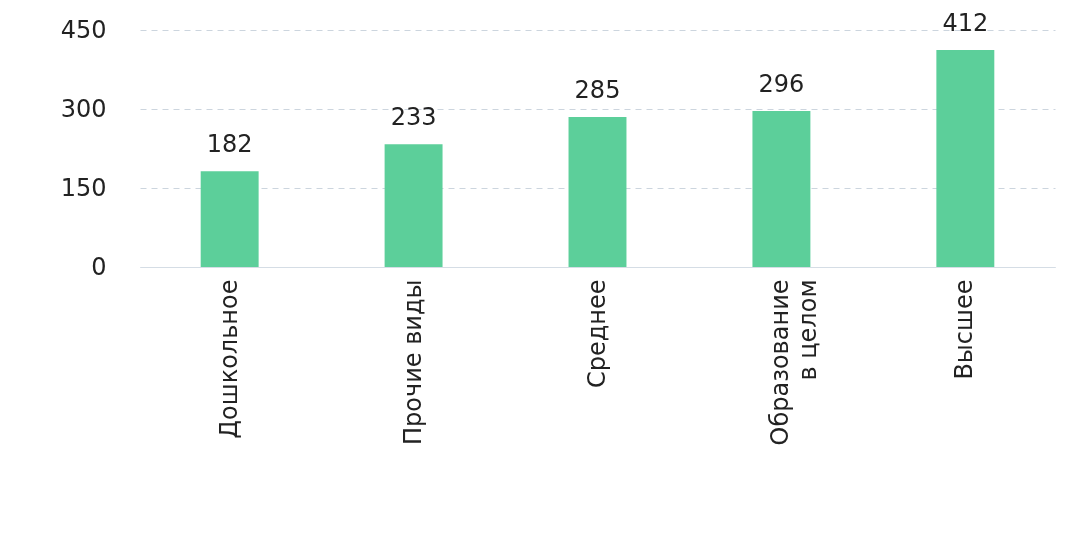 The image size is (1082, 534). Describe the element at coordinates (596, 334) in the screenshot. I see `x-tick-label: Среднее` at that location.